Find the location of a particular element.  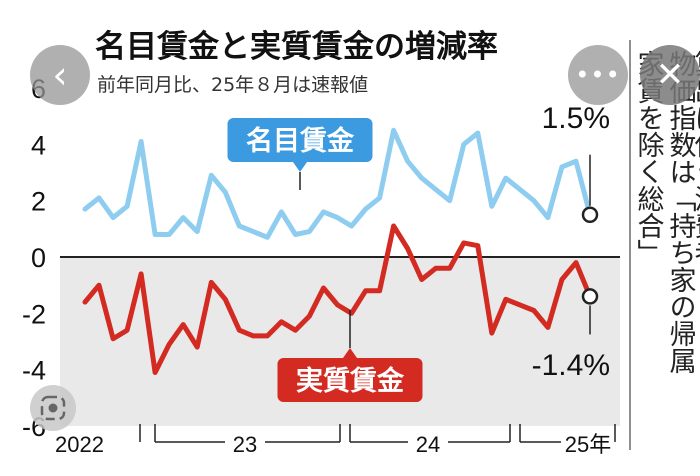

close-button: ✕ is located at coordinates (670, 75).